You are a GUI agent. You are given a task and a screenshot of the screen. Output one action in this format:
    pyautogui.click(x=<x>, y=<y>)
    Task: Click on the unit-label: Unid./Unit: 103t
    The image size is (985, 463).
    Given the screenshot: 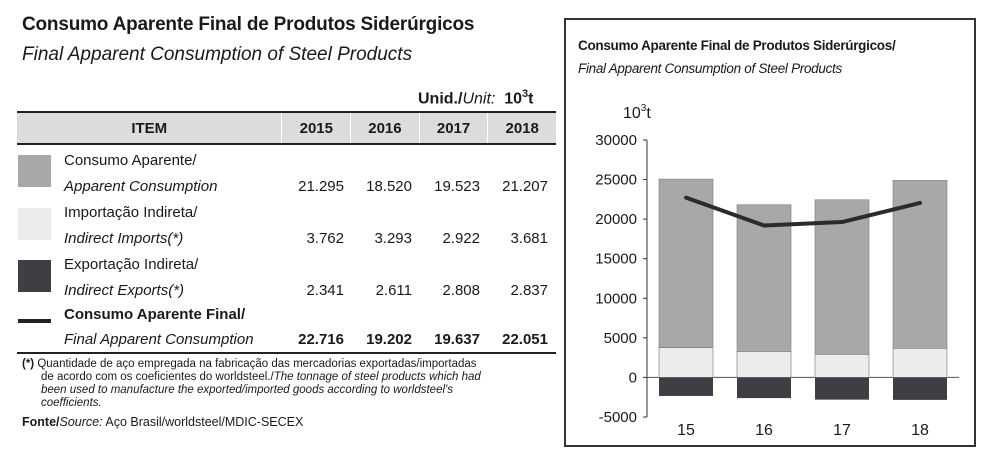 What is the action you would take?
    pyautogui.click(x=475, y=98)
    